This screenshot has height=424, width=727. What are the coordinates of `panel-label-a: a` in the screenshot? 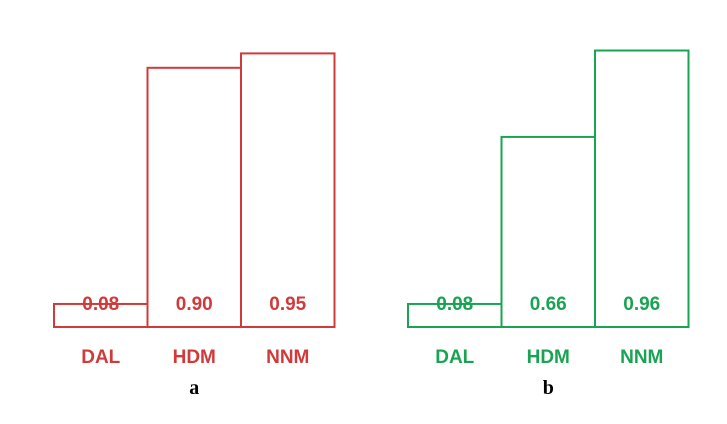 It's located at (194, 388).